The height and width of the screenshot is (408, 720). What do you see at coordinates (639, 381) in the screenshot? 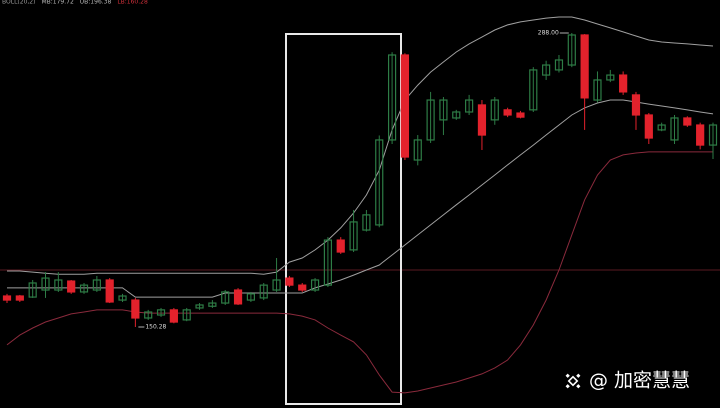
I see `watermark-text: @ 加密慧慧` at bounding box center [639, 381].